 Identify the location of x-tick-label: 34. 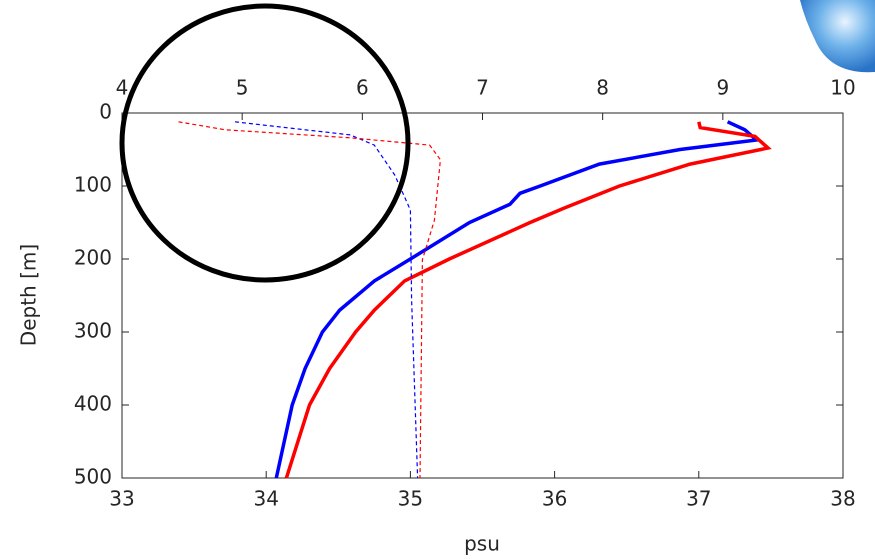
(265, 499).